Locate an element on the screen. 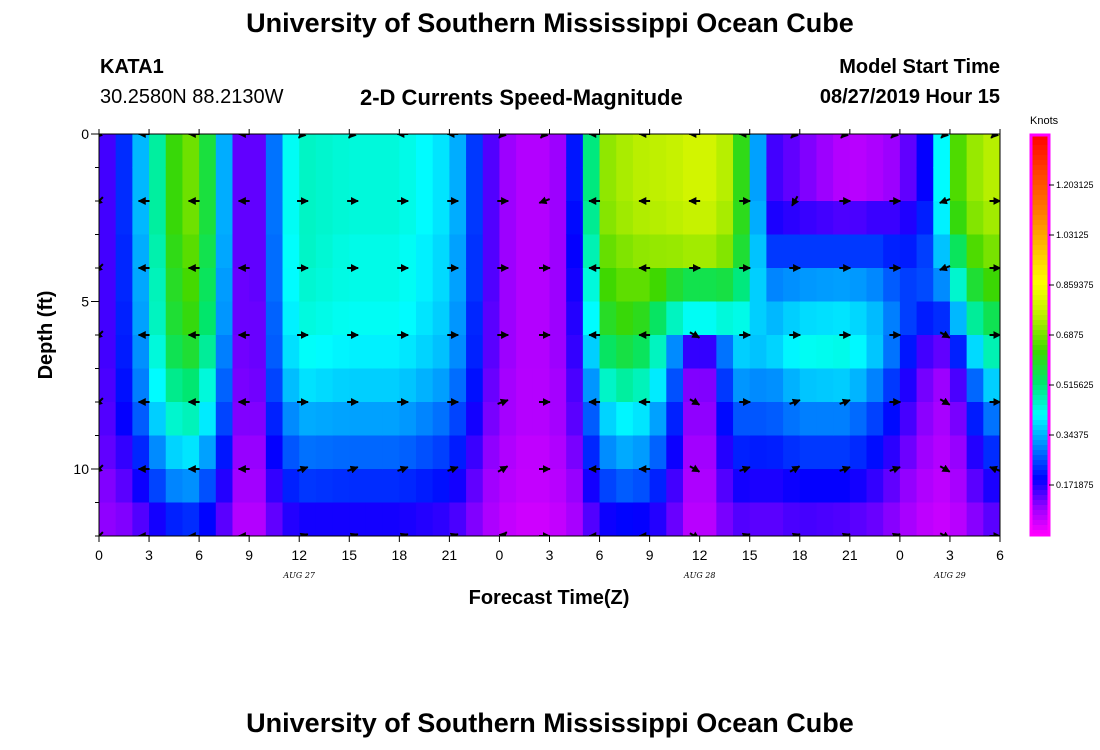 This screenshot has width=1100, height=750. date-label: AUG 27 is located at coordinates (299, 575).